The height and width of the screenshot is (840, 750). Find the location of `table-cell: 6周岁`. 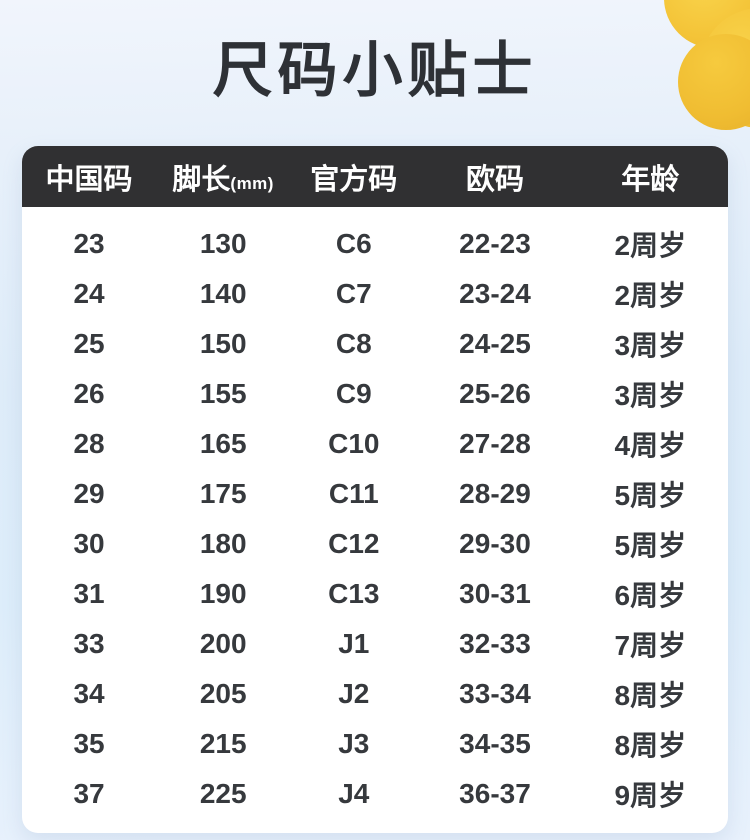

table-cell: 6周岁 is located at coordinates (650, 595).